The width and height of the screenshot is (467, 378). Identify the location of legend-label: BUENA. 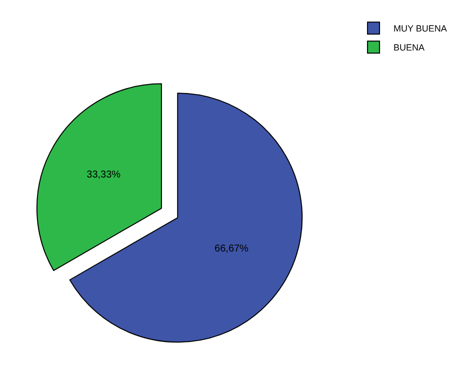
(409, 47).